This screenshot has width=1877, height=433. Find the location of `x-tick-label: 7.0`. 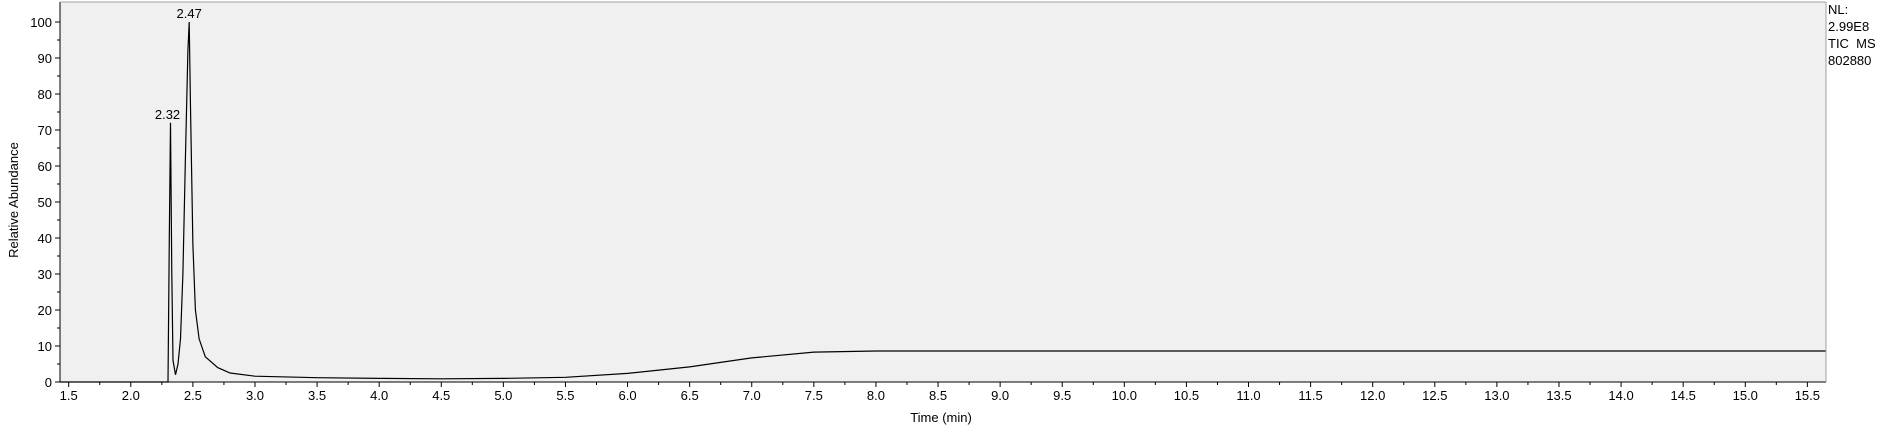

x-tick-label: 7.0 is located at coordinates (752, 395).